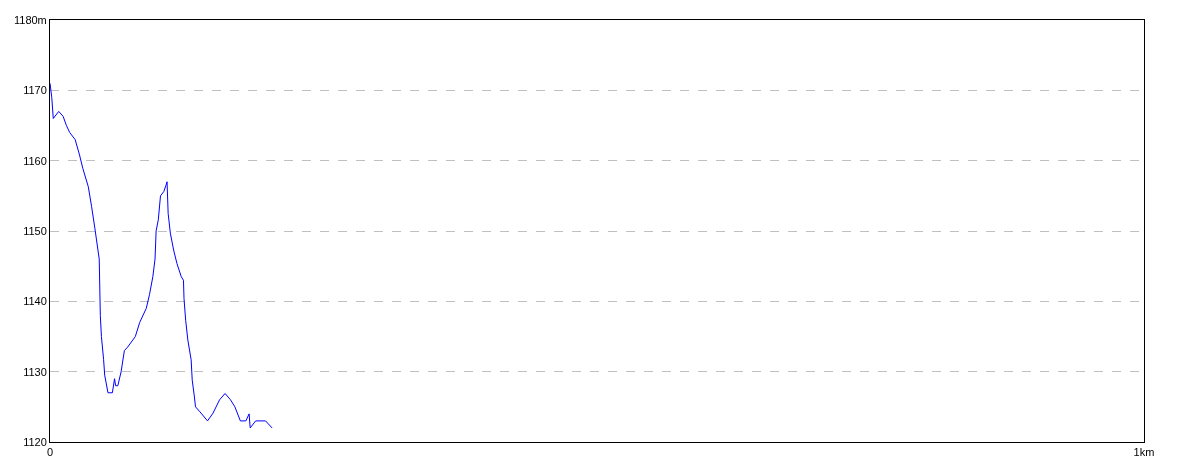 The image size is (1184, 473). What do you see at coordinates (161, 255) in the screenshot?
I see `line-series` at bounding box center [161, 255].